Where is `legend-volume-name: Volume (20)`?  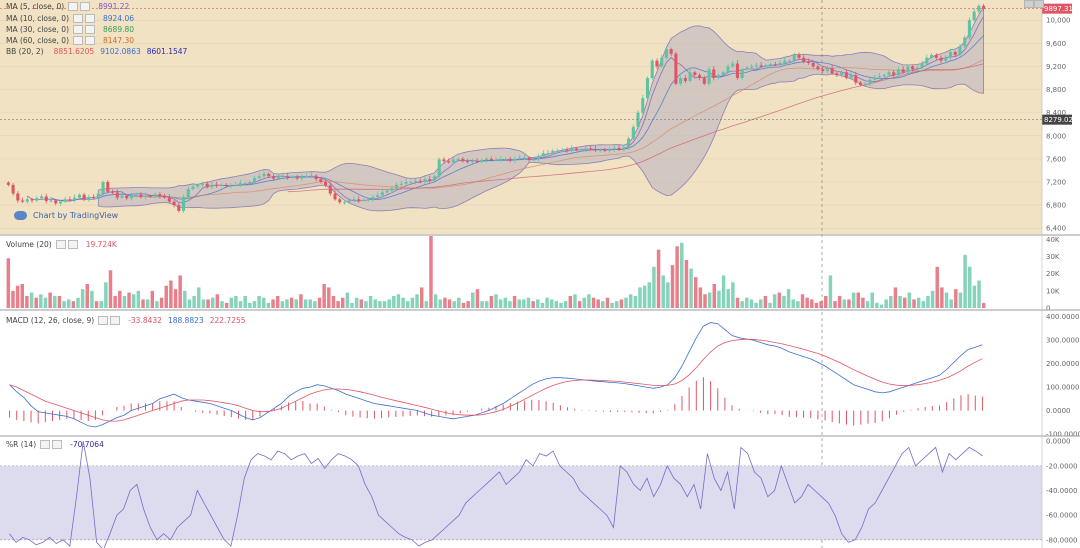 legend-volume-name: Volume (20) is located at coordinates (29, 244).